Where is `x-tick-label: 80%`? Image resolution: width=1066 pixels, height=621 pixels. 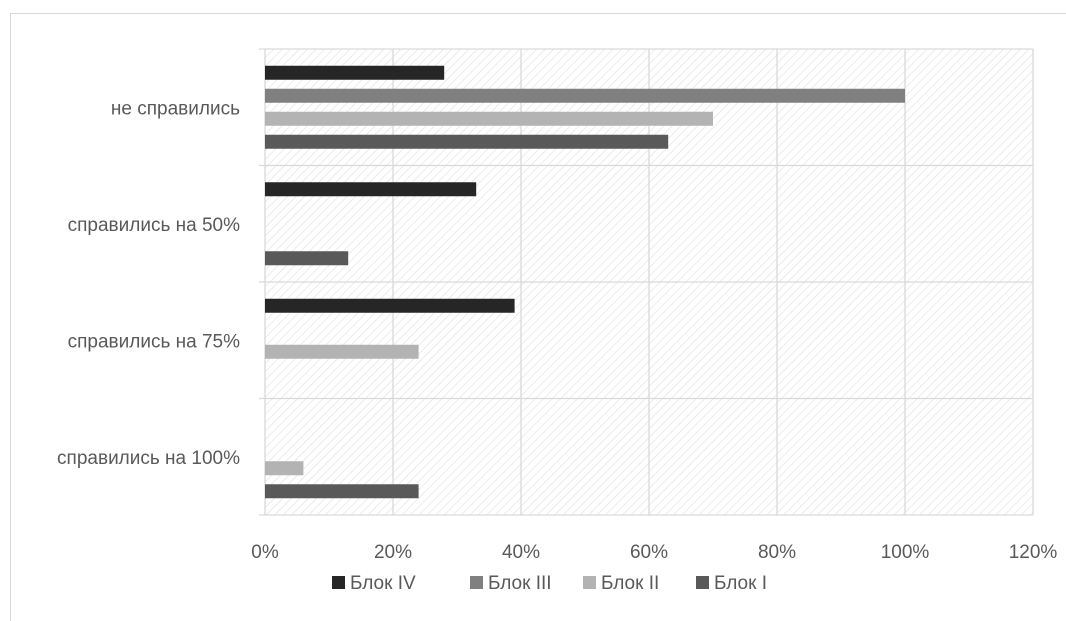 x-tick-label: 80% is located at coordinates (777, 552).